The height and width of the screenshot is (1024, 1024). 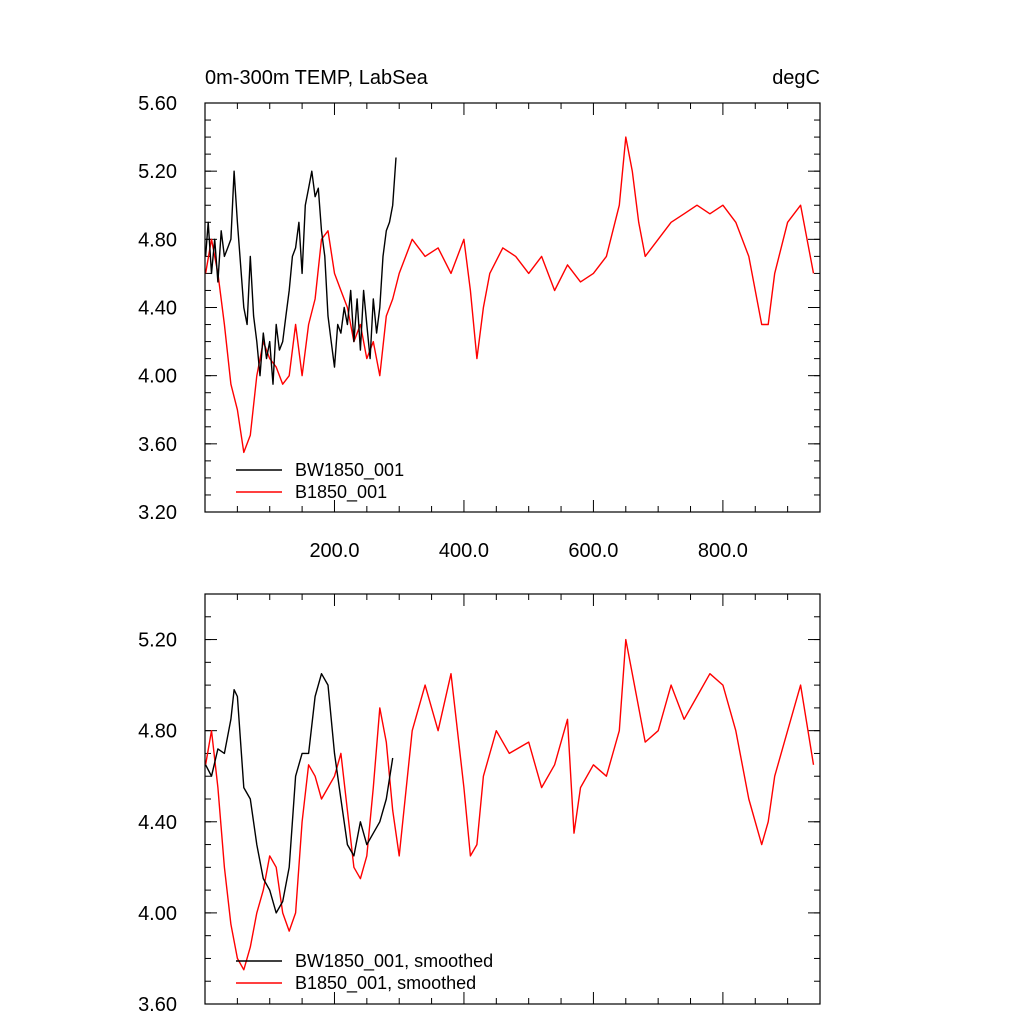 I want to click on series-line-bw1850-001-smoothed, so click(x=299, y=793).